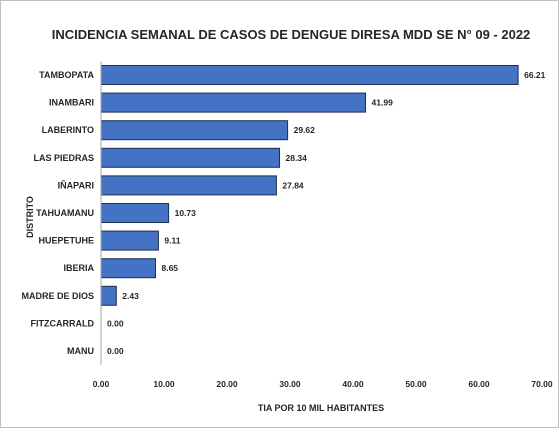 The height and width of the screenshot is (428, 559). What do you see at coordinates (164, 384) in the screenshot?
I see `x-tick-label: 10.00` at bounding box center [164, 384].